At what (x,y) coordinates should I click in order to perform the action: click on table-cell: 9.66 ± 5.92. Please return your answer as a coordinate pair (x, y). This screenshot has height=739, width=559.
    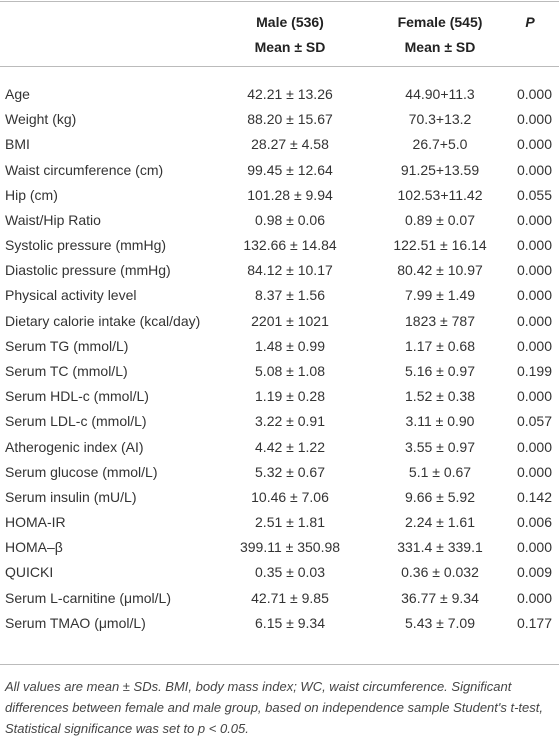
    Looking at the image, I should click on (440, 496).